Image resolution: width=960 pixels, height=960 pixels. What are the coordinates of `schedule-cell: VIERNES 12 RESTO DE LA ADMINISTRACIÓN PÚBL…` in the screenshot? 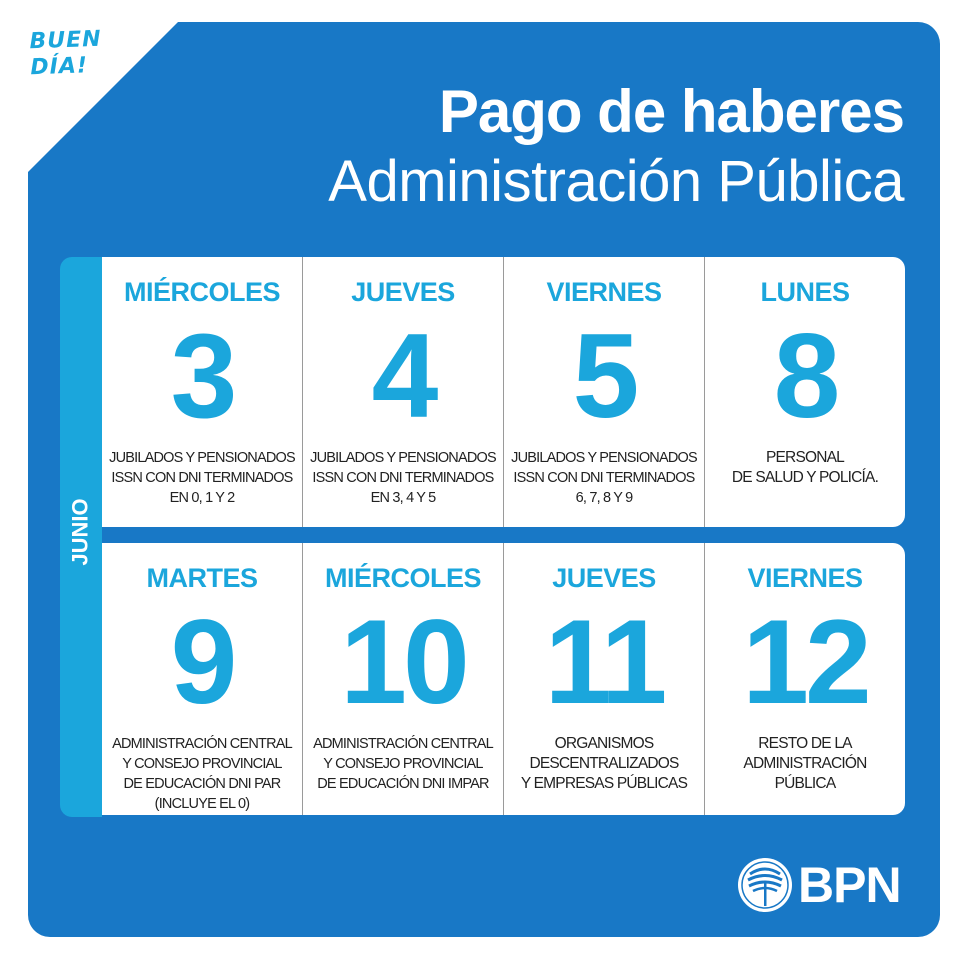 It's located at (804, 679).